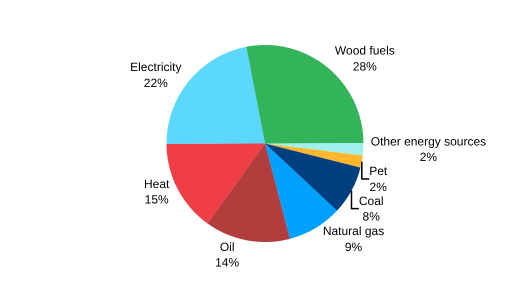 This screenshot has height=287, width=530. Describe the element at coordinates (353, 247) in the screenshot. I see `data-label: 9%` at that location.